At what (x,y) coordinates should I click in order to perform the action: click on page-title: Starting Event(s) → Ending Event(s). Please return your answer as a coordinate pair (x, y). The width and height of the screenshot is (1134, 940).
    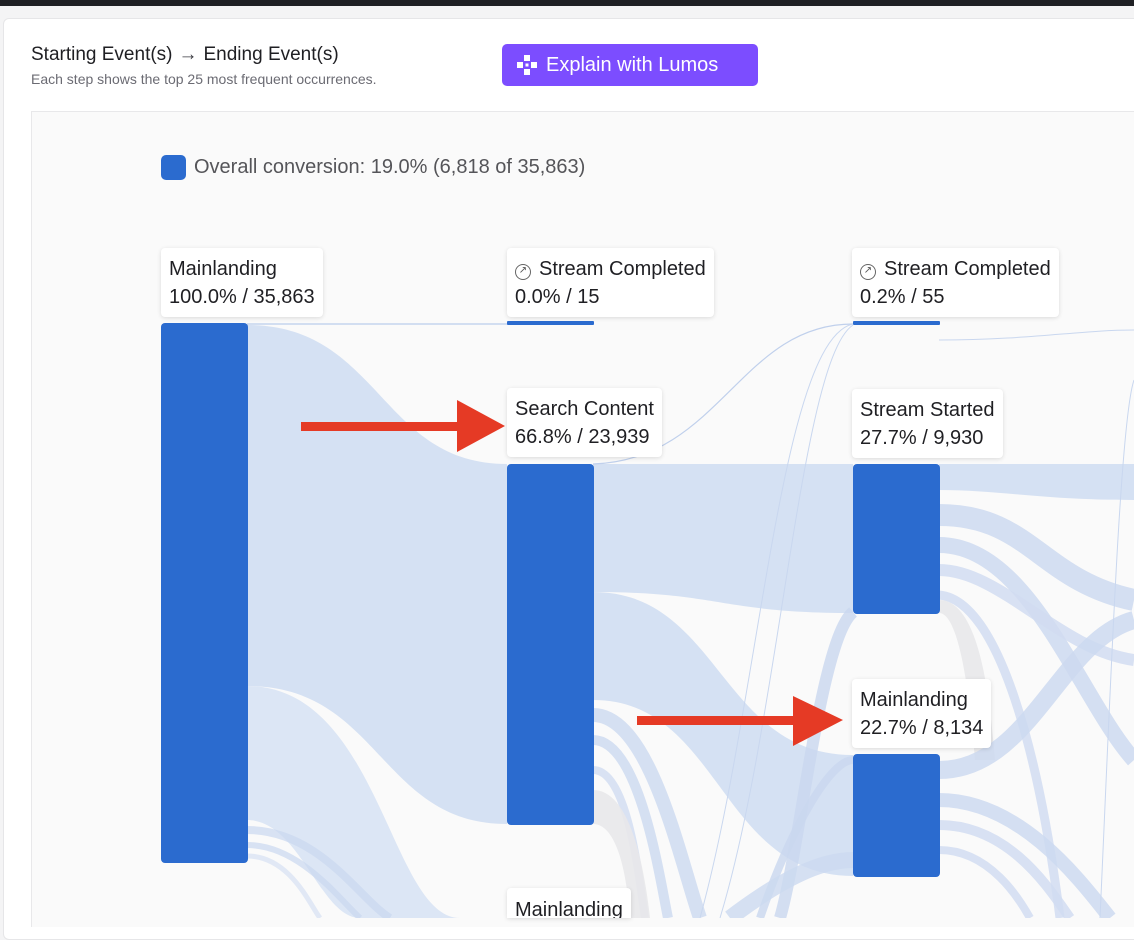
    Looking at the image, I should click on (185, 55).